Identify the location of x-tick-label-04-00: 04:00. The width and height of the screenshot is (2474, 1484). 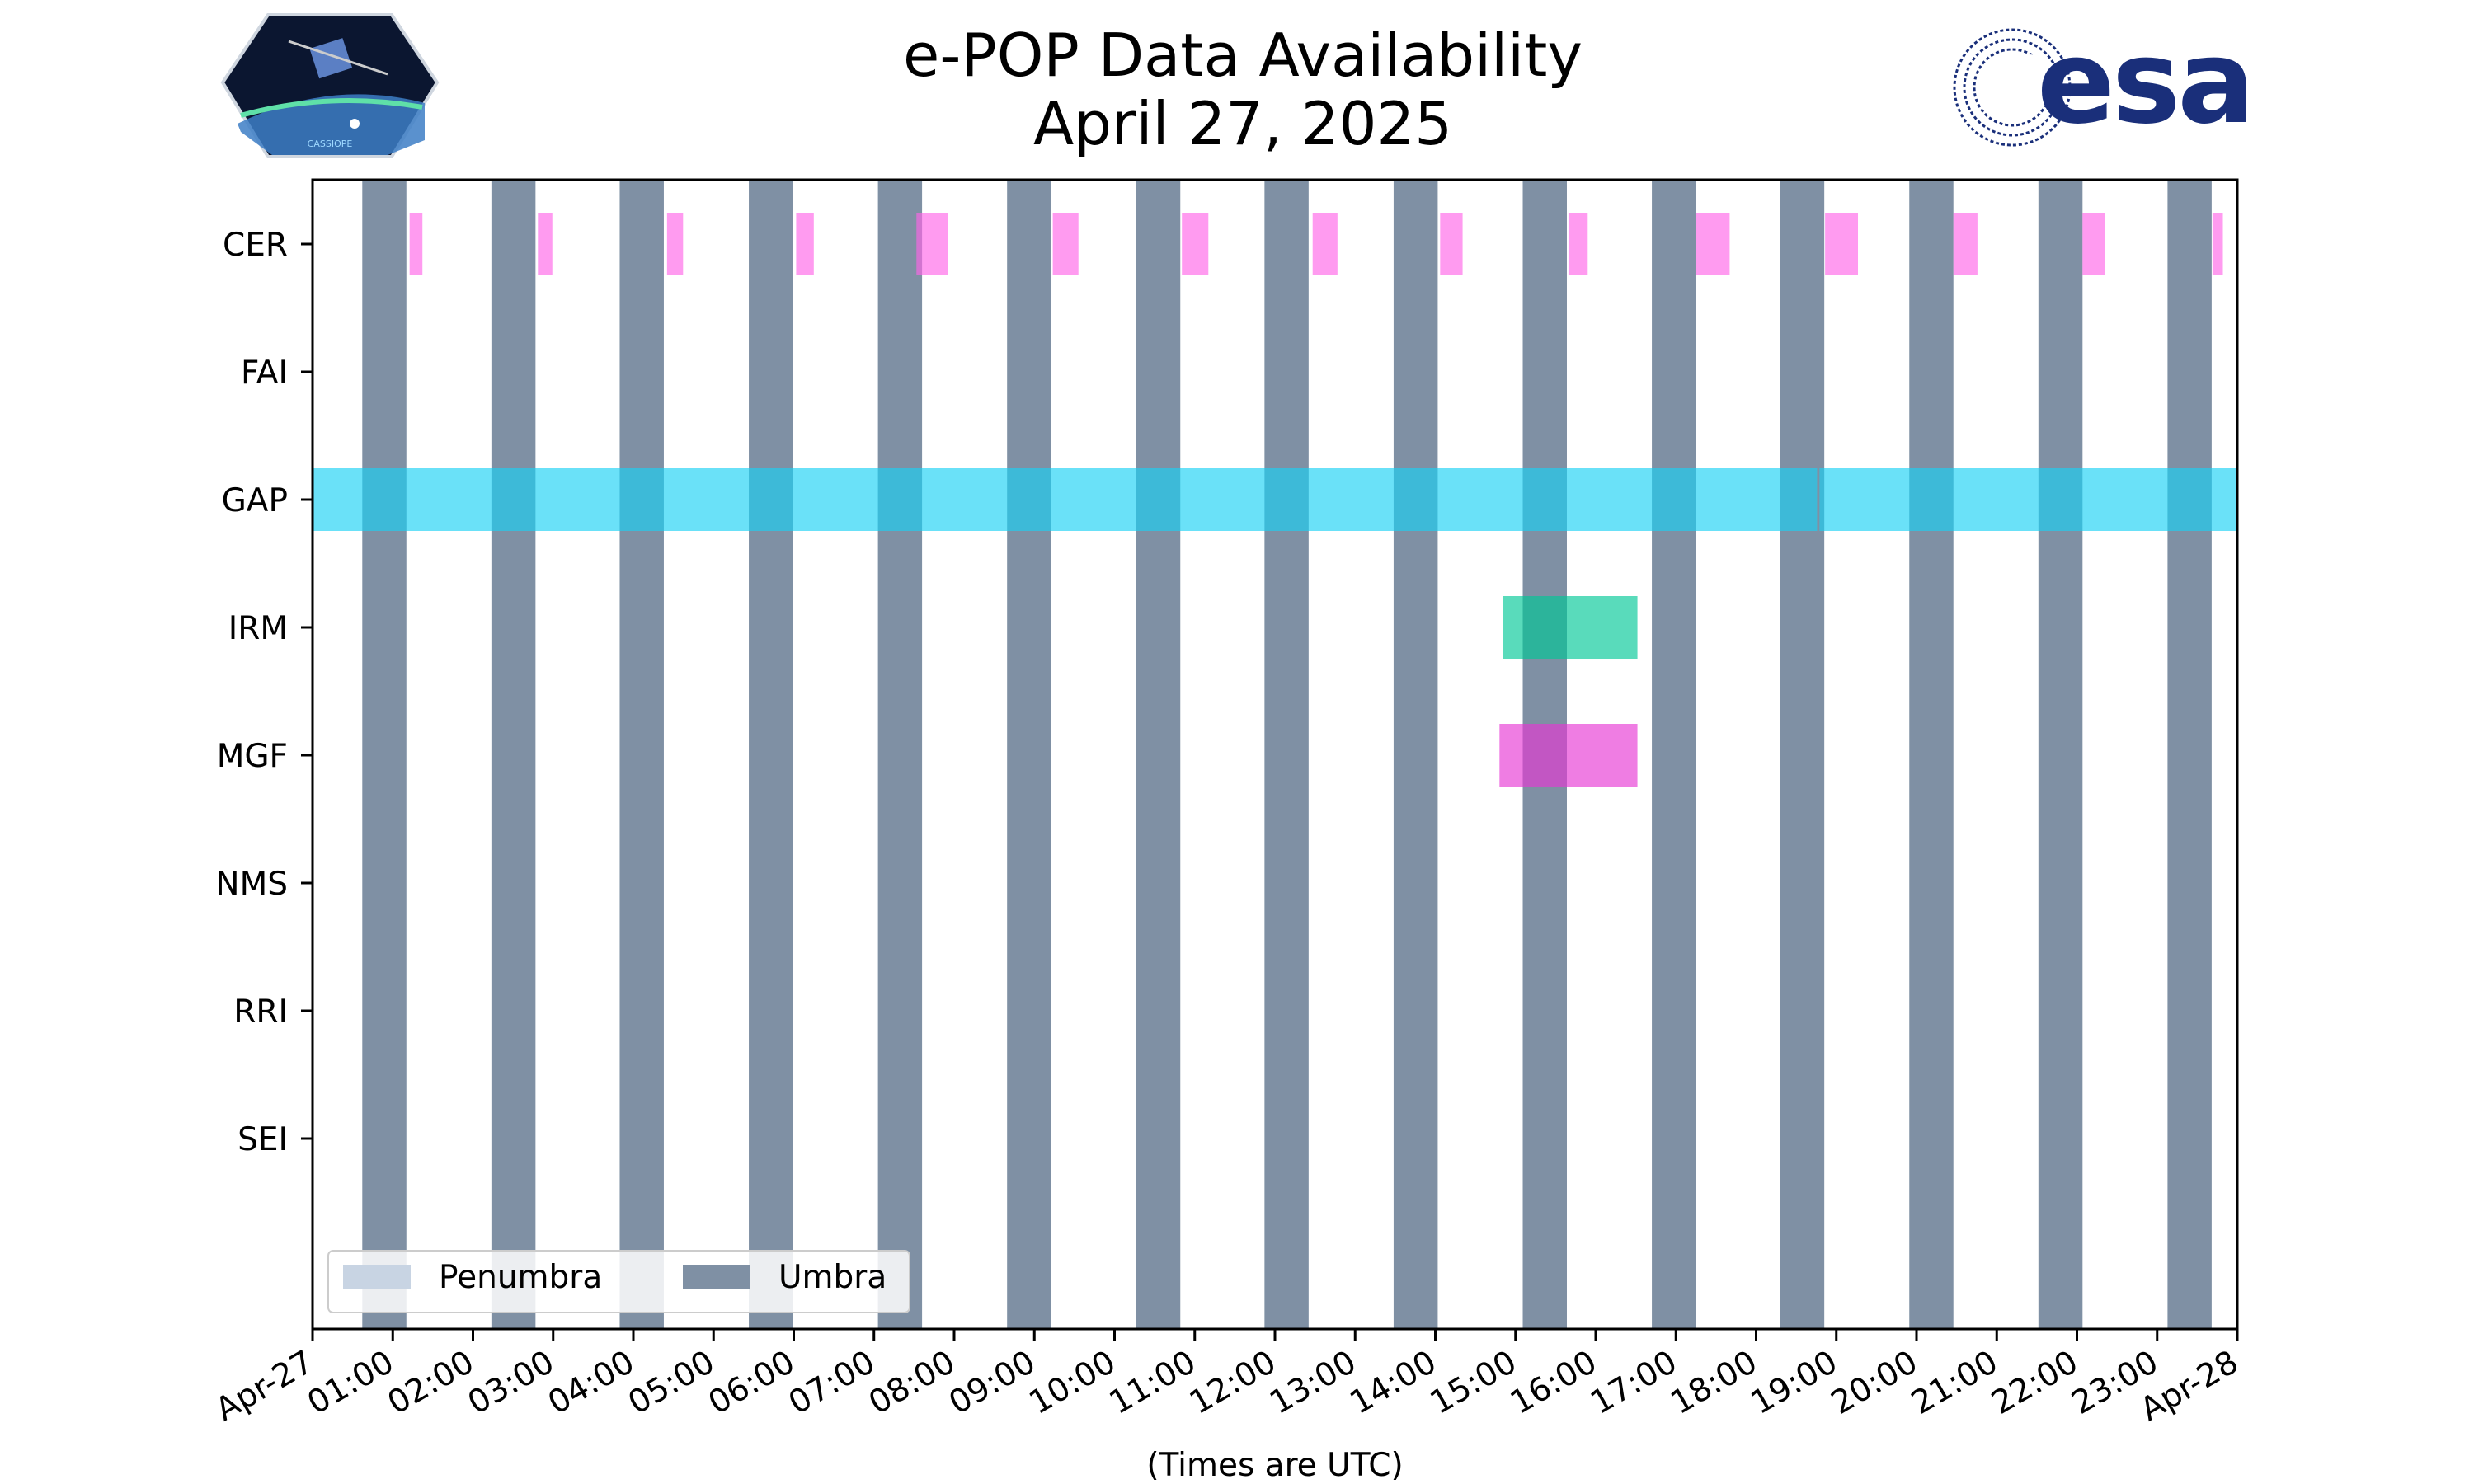
(591, 1383).